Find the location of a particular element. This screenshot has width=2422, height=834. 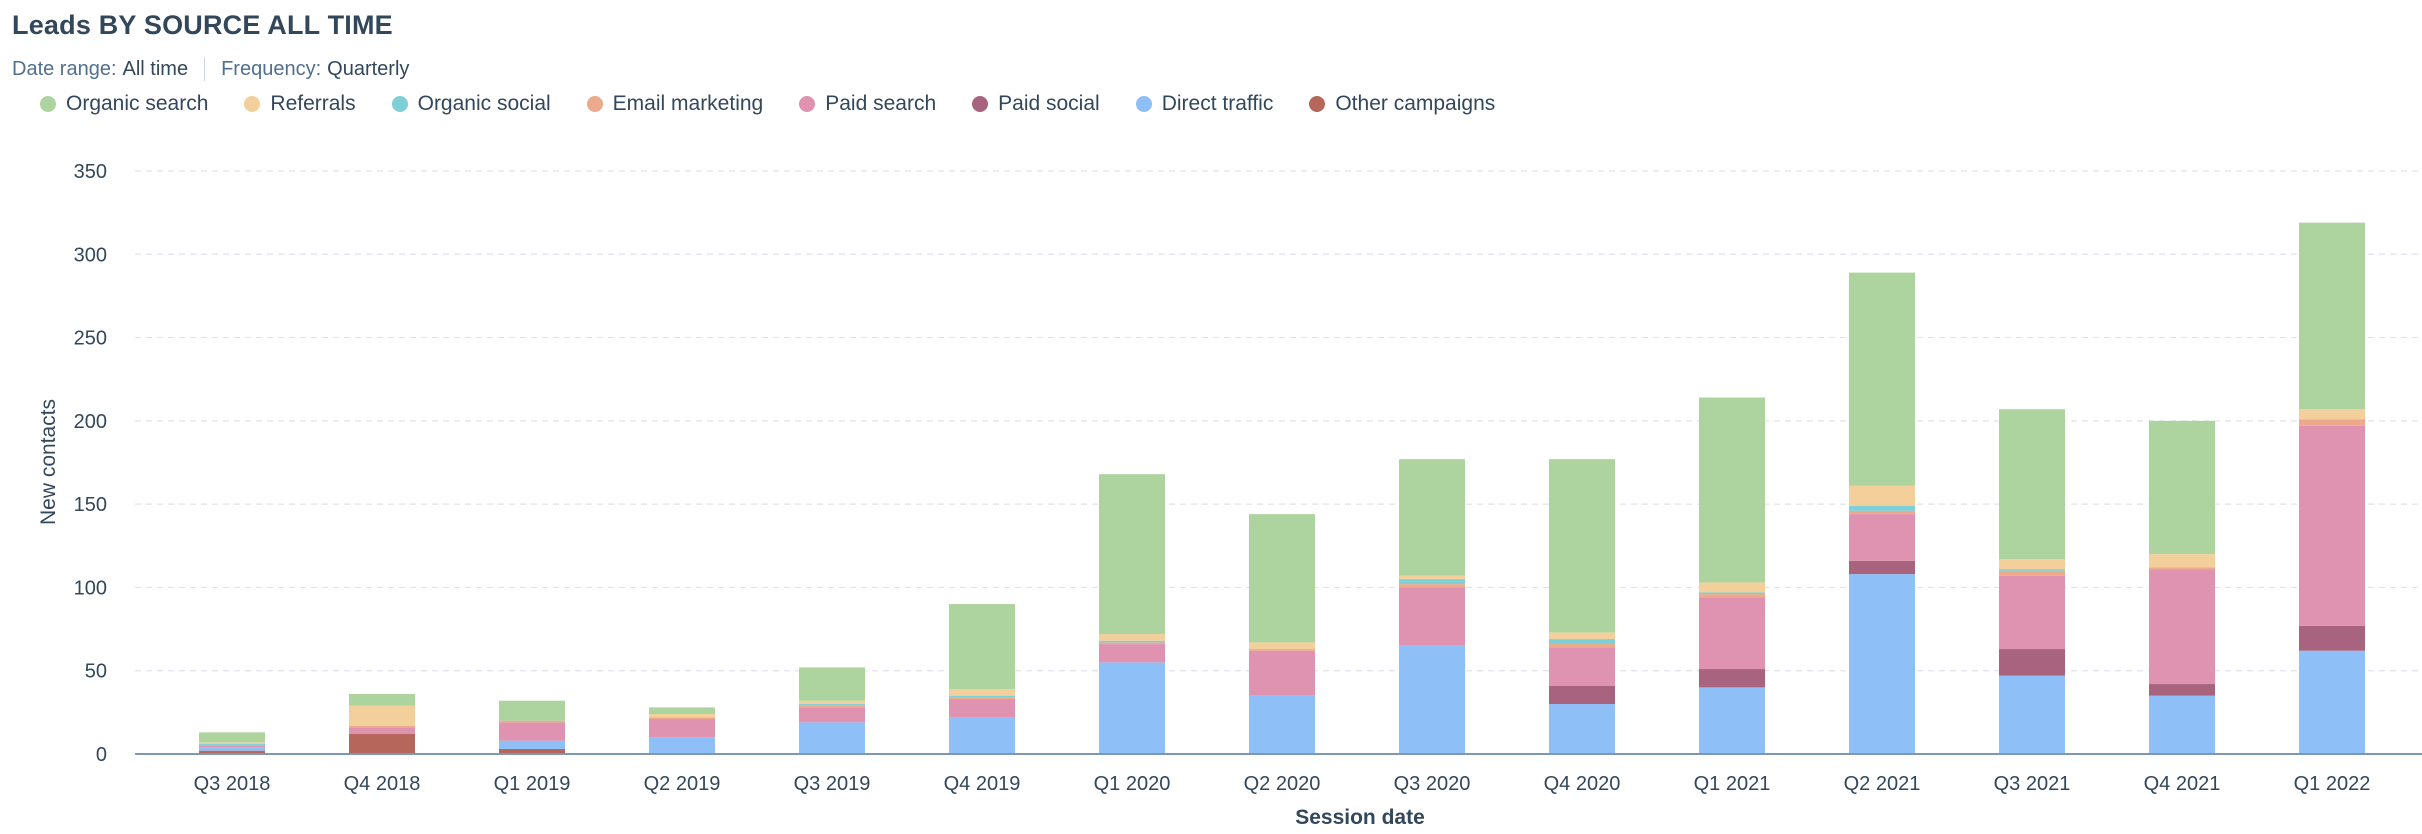

legend-item-referrals: Referrals is located at coordinates (300, 104).